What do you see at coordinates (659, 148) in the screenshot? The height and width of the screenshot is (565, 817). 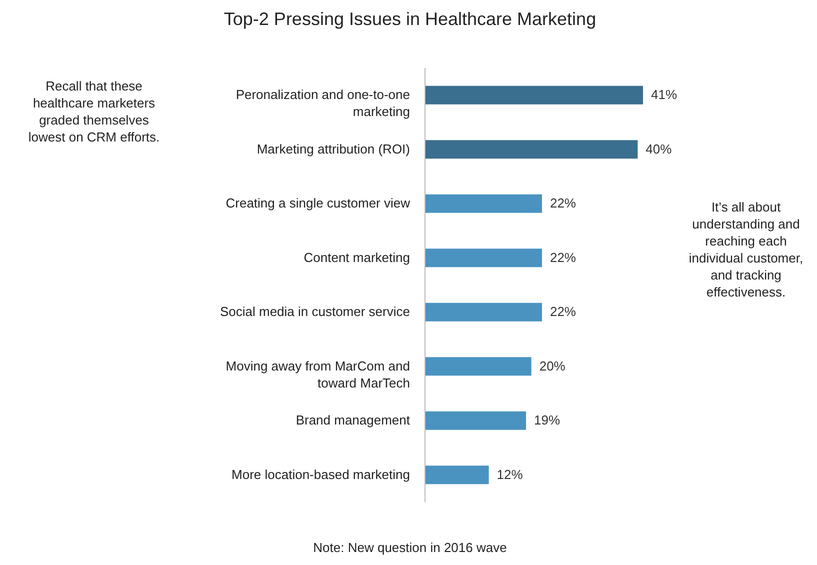 I see `data-label: 40%` at bounding box center [659, 148].